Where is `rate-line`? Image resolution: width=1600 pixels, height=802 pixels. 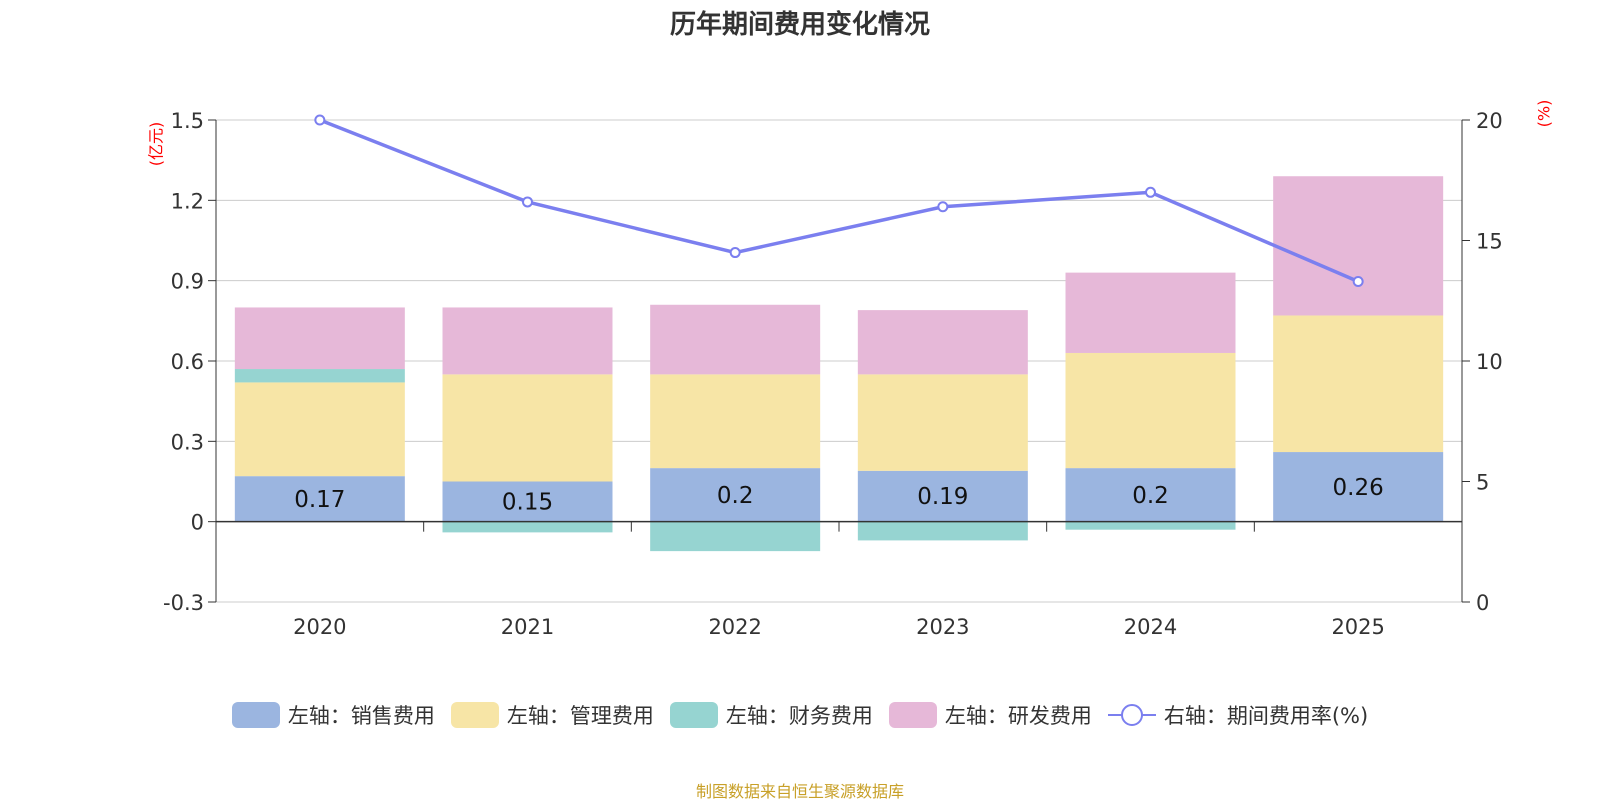 rate-line is located at coordinates (839, 201).